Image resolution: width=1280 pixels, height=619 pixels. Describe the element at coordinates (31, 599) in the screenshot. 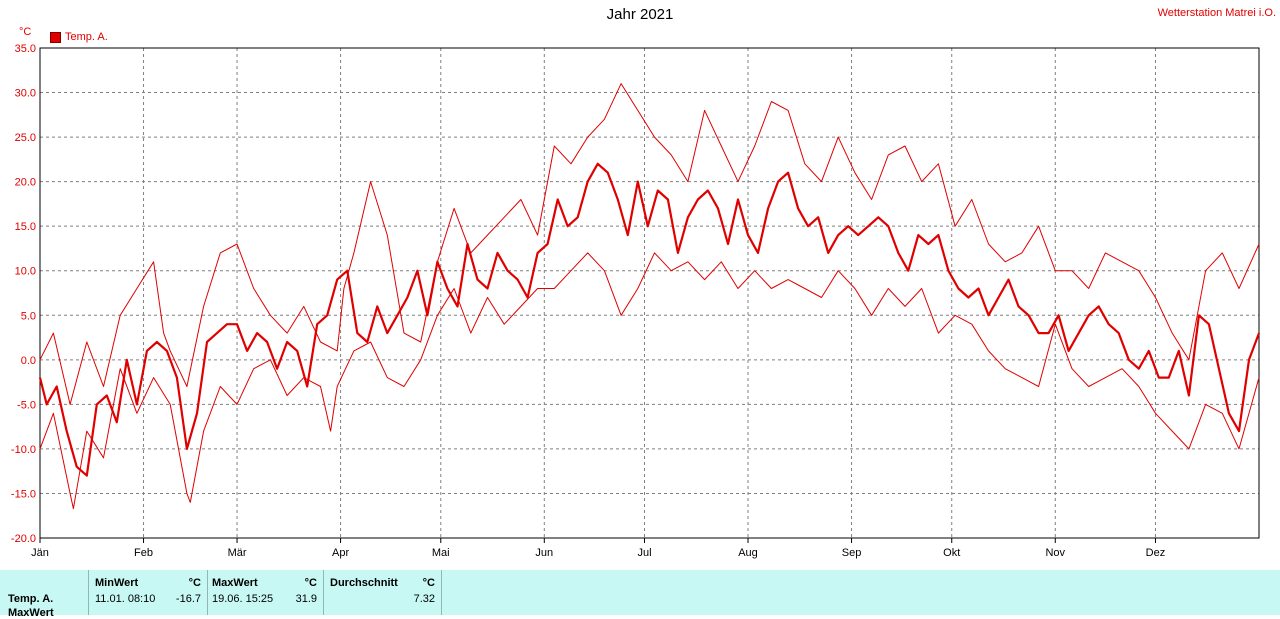

I see `stats-row-label: Temp. A.` at that location.